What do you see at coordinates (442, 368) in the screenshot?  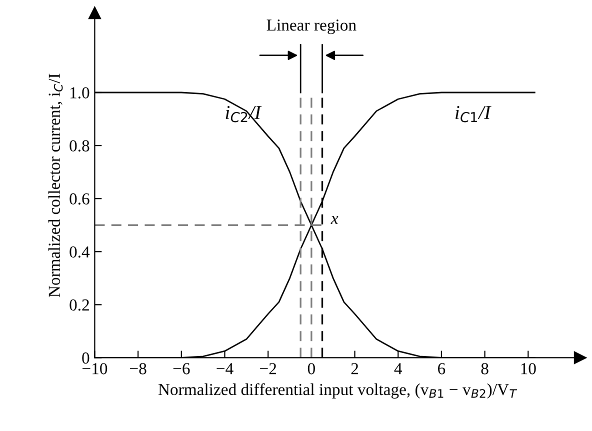 I see `x-tick-label: 6` at bounding box center [442, 368].